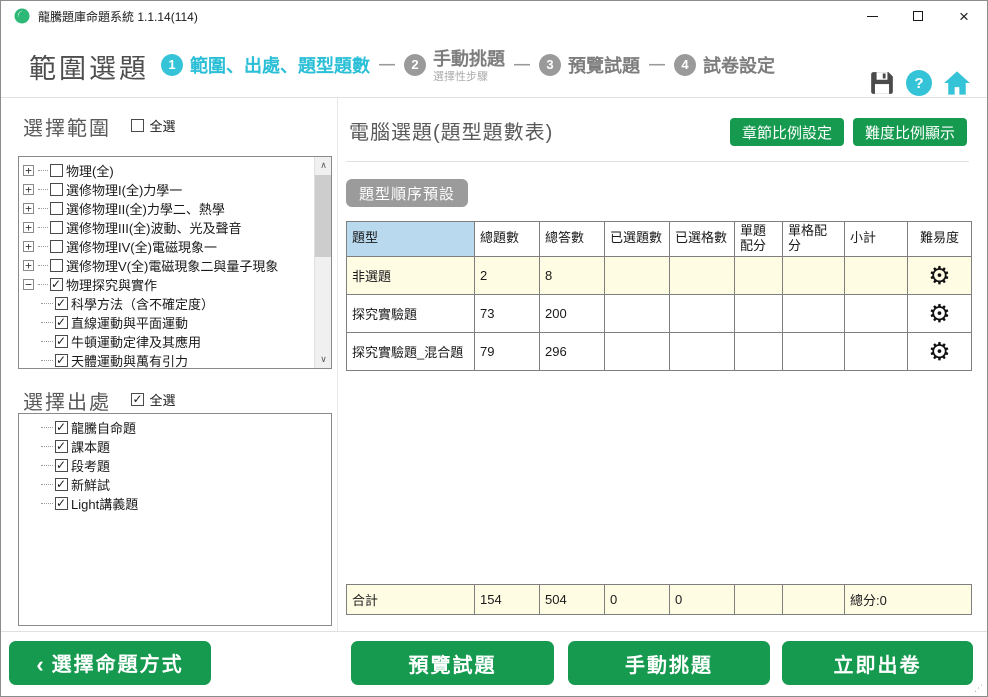  Describe the element at coordinates (167, 265) in the screenshot. I see `tree-item: + 選修物理V(全)電磁現象二與量子現象` at that location.